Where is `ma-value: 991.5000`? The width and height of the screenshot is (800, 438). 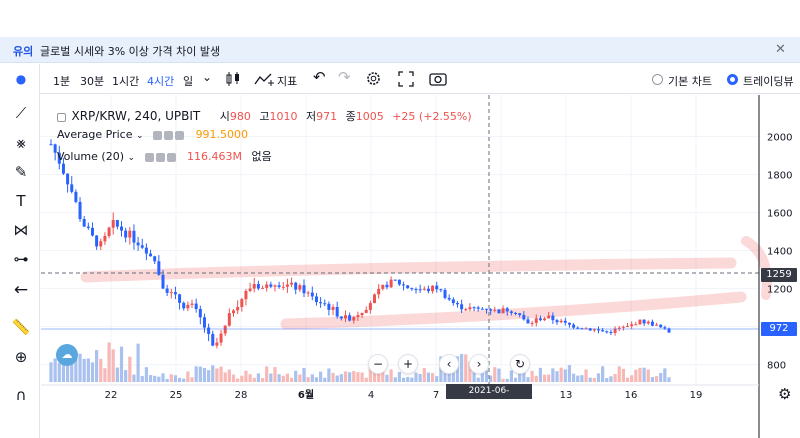 ma-value: 991.5000 is located at coordinates (222, 134).